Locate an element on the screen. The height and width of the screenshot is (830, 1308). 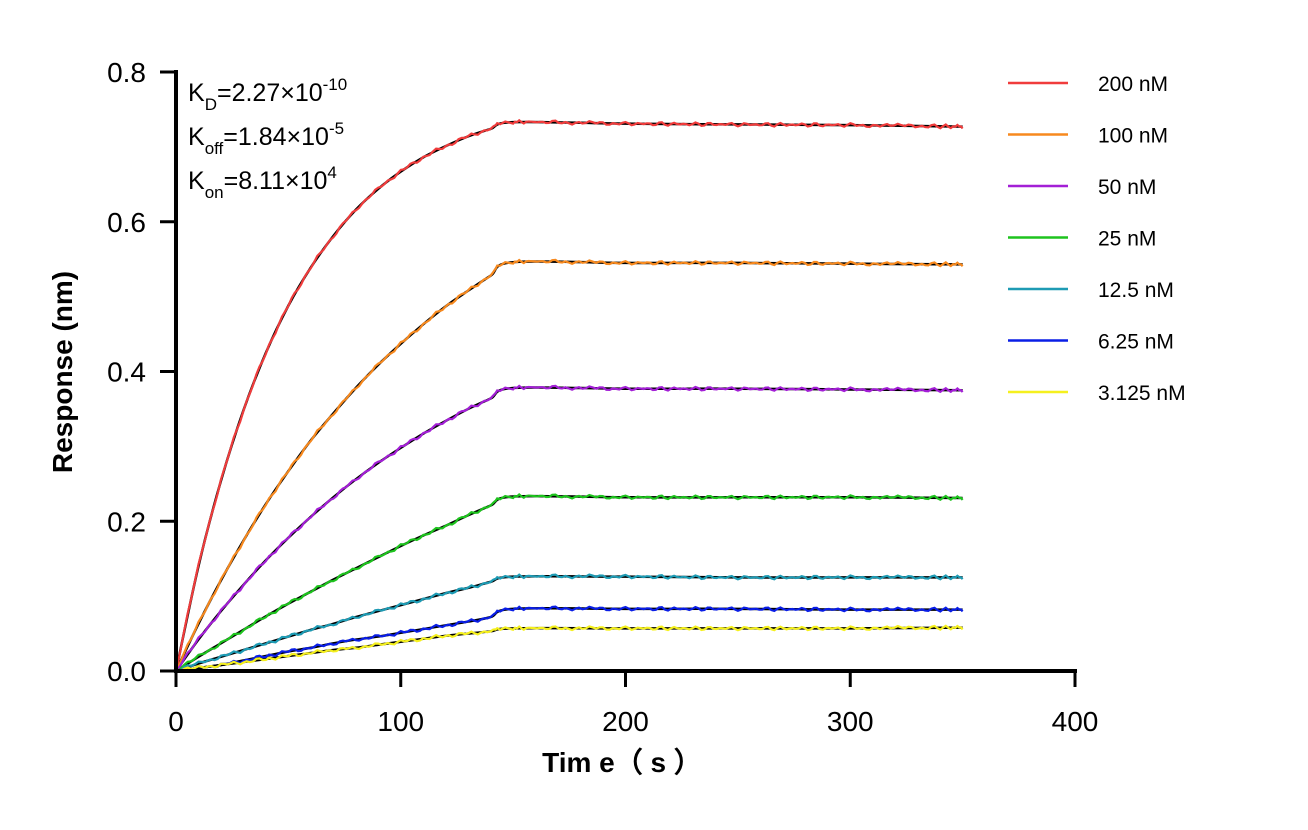
k-subscript: on is located at coordinates (214, 192).